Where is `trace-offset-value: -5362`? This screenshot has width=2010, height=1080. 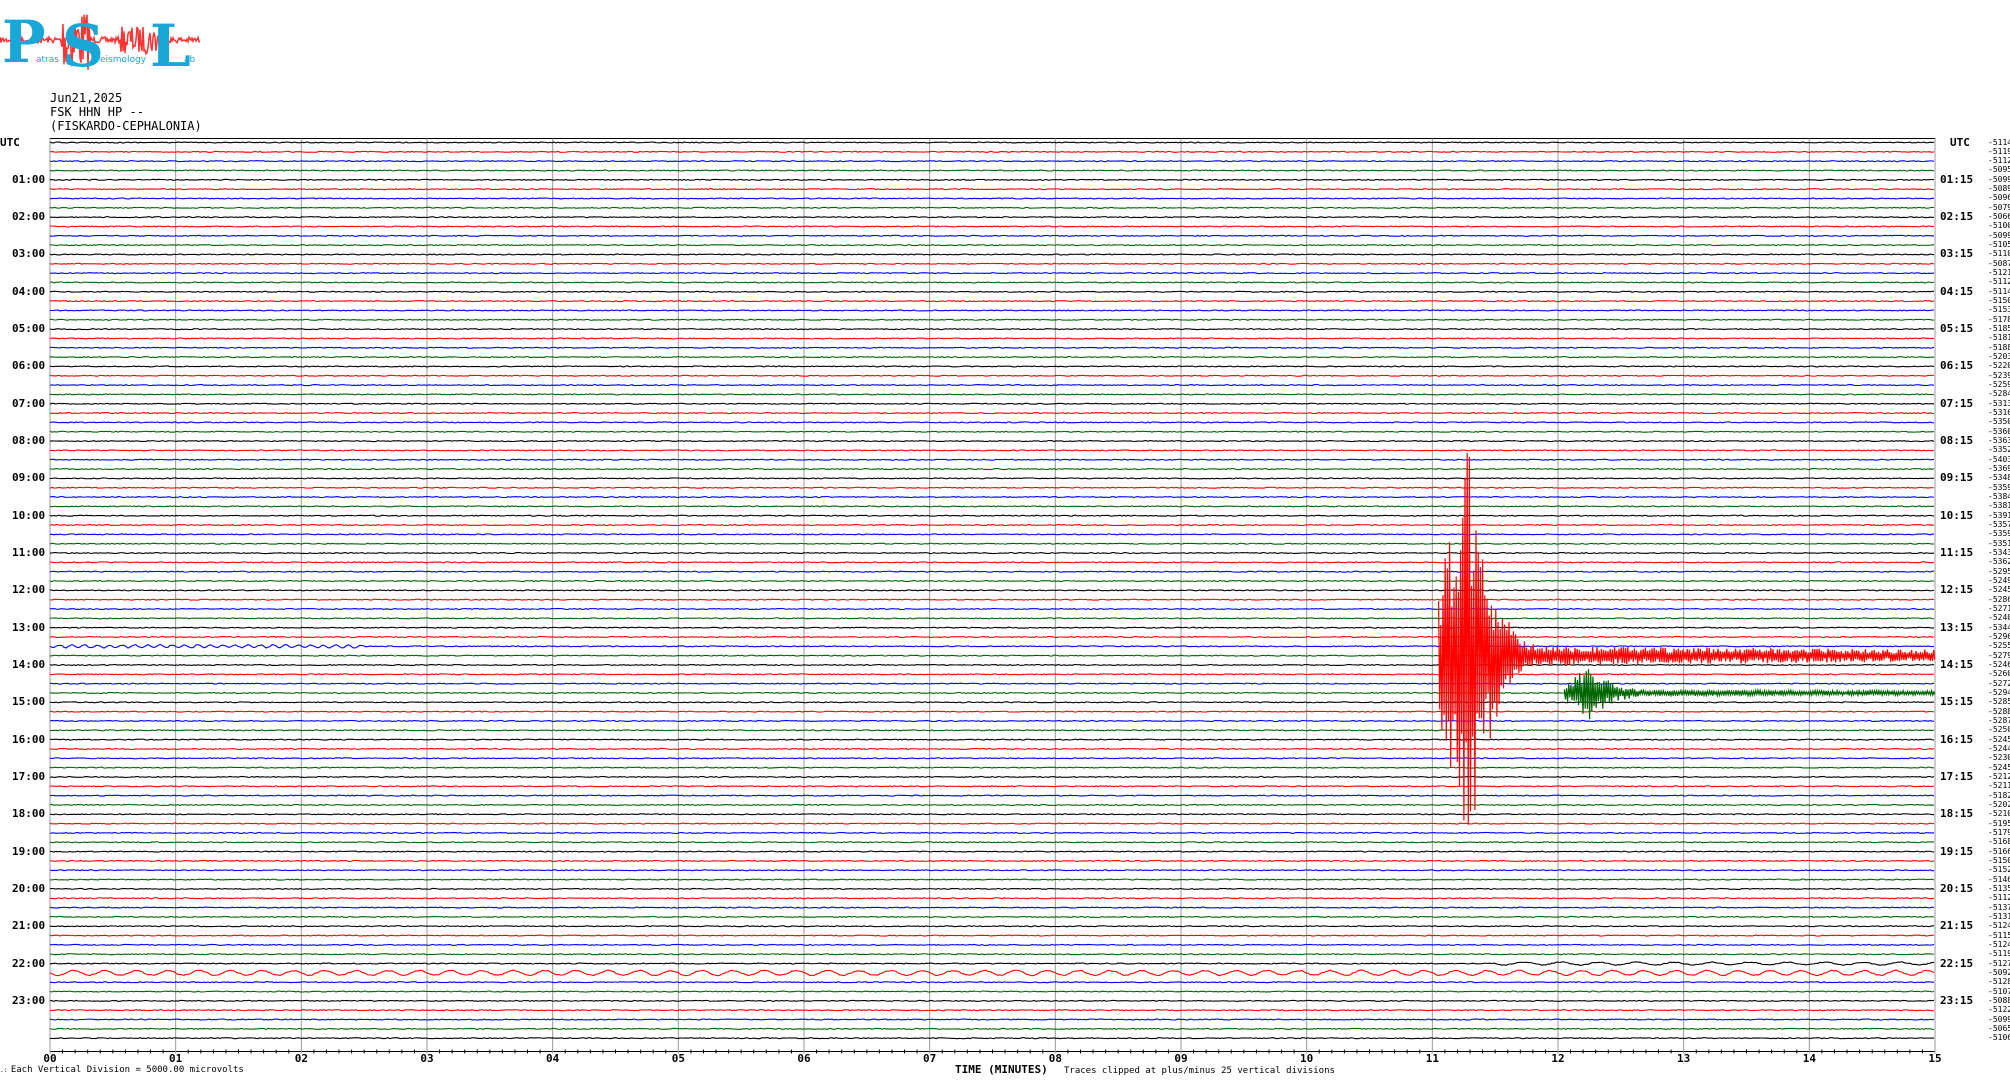 trace-offset-value: -5362 is located at coordinates (1999, 562).